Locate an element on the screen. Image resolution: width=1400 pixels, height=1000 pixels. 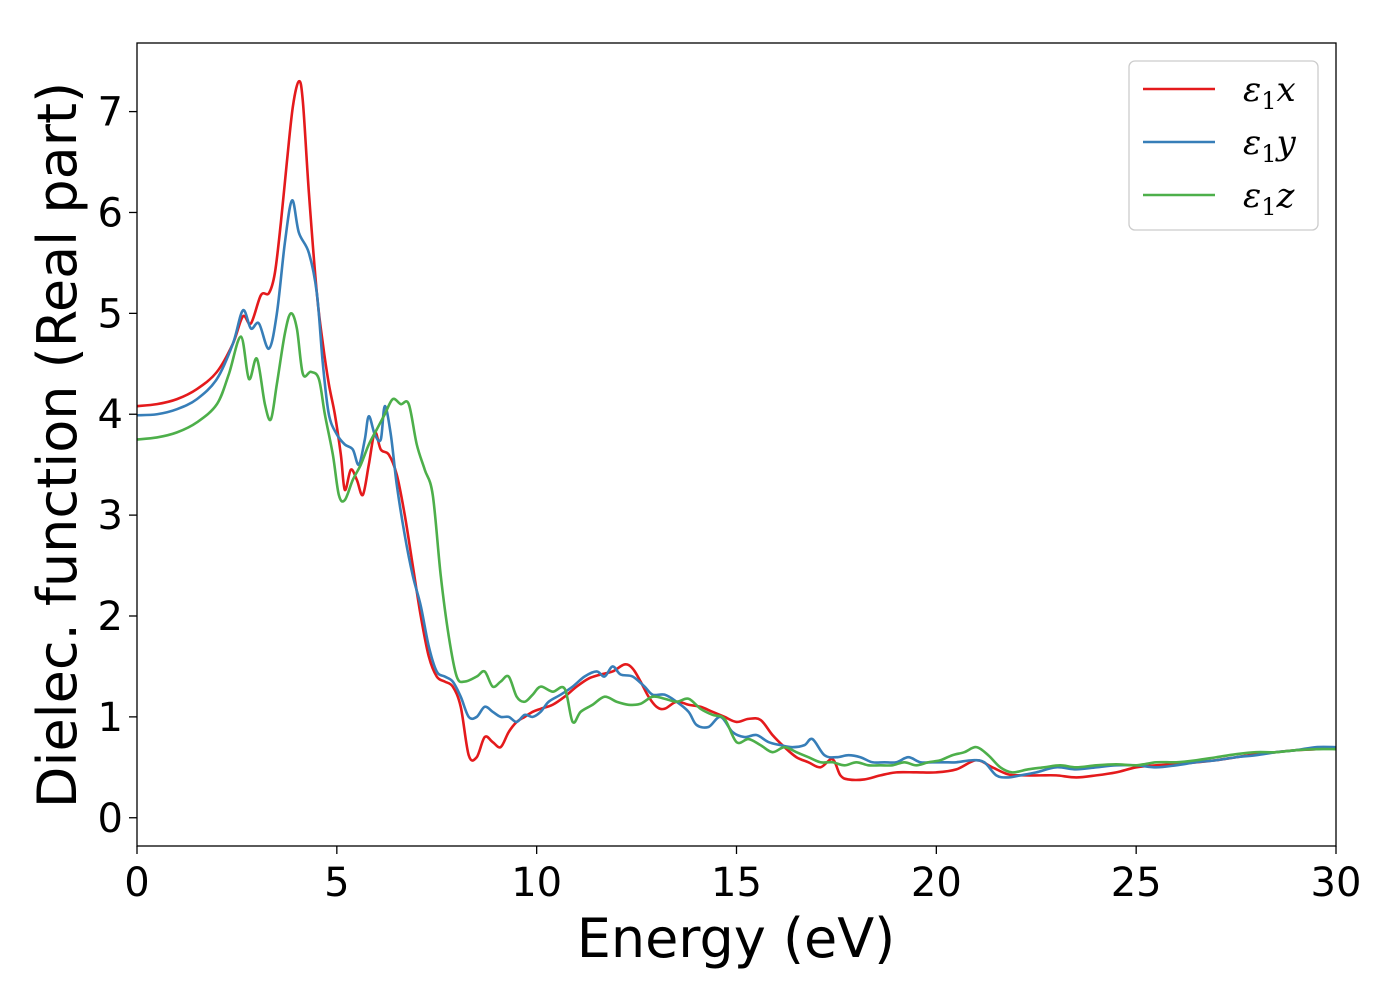
y-axis: 0 1 2 3 4 5 6 7 is located at coordinates (117, 466).